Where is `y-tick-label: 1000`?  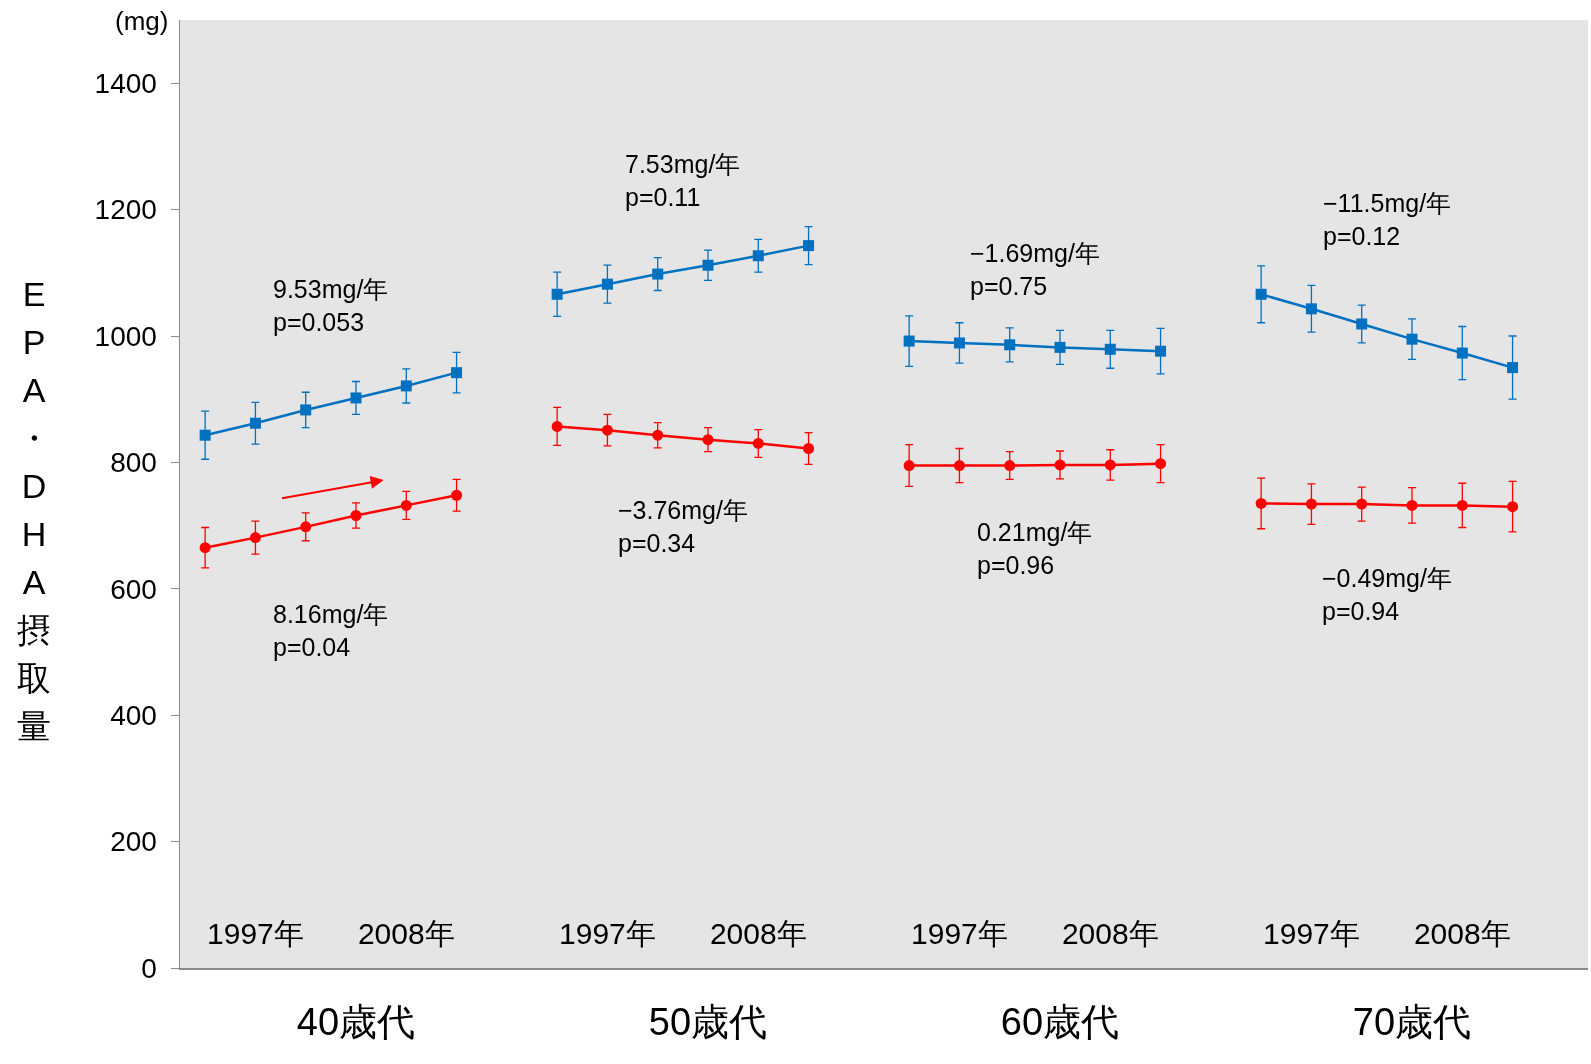 y-tick-label: 1000 is located at coordinates (125, 336).